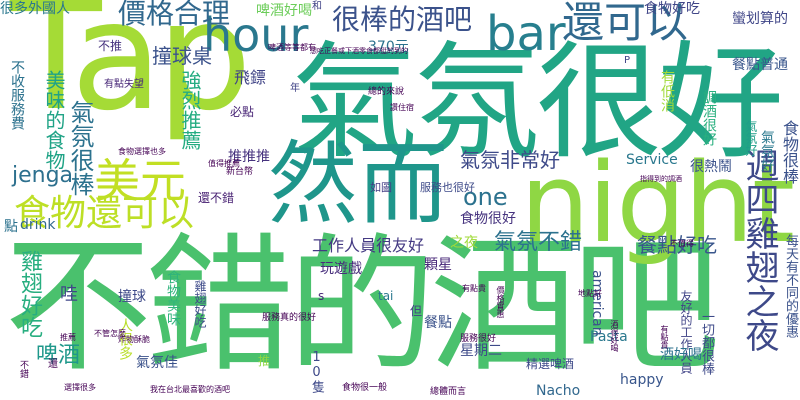 This screenshot has height=400, width=800. I want to click on word-xin-taibi: 新台幣, so click(240, 172).